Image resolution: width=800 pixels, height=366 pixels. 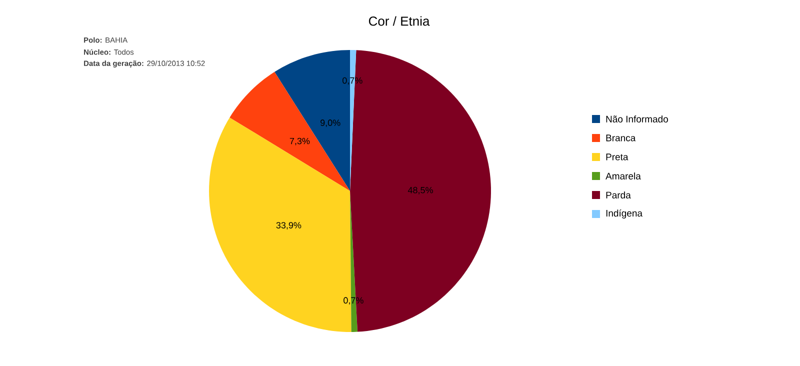 I want to click on data-label: 33,9%, so click(x=289, y=226).